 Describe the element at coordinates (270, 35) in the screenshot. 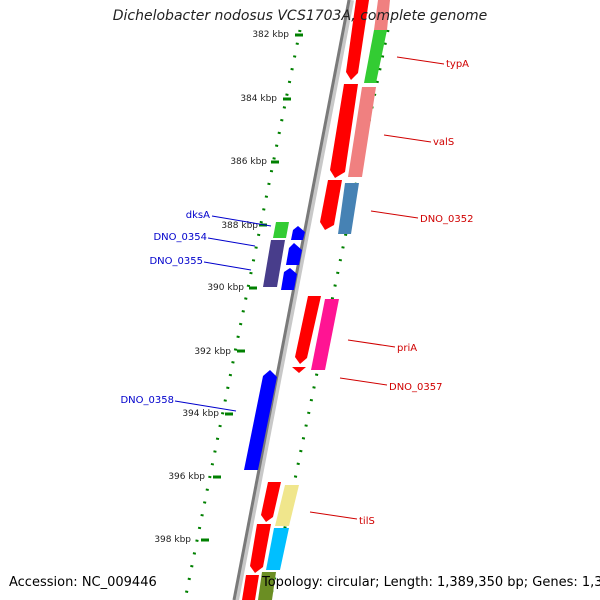

I see `tick-label-382: 382 kbp` at that location.